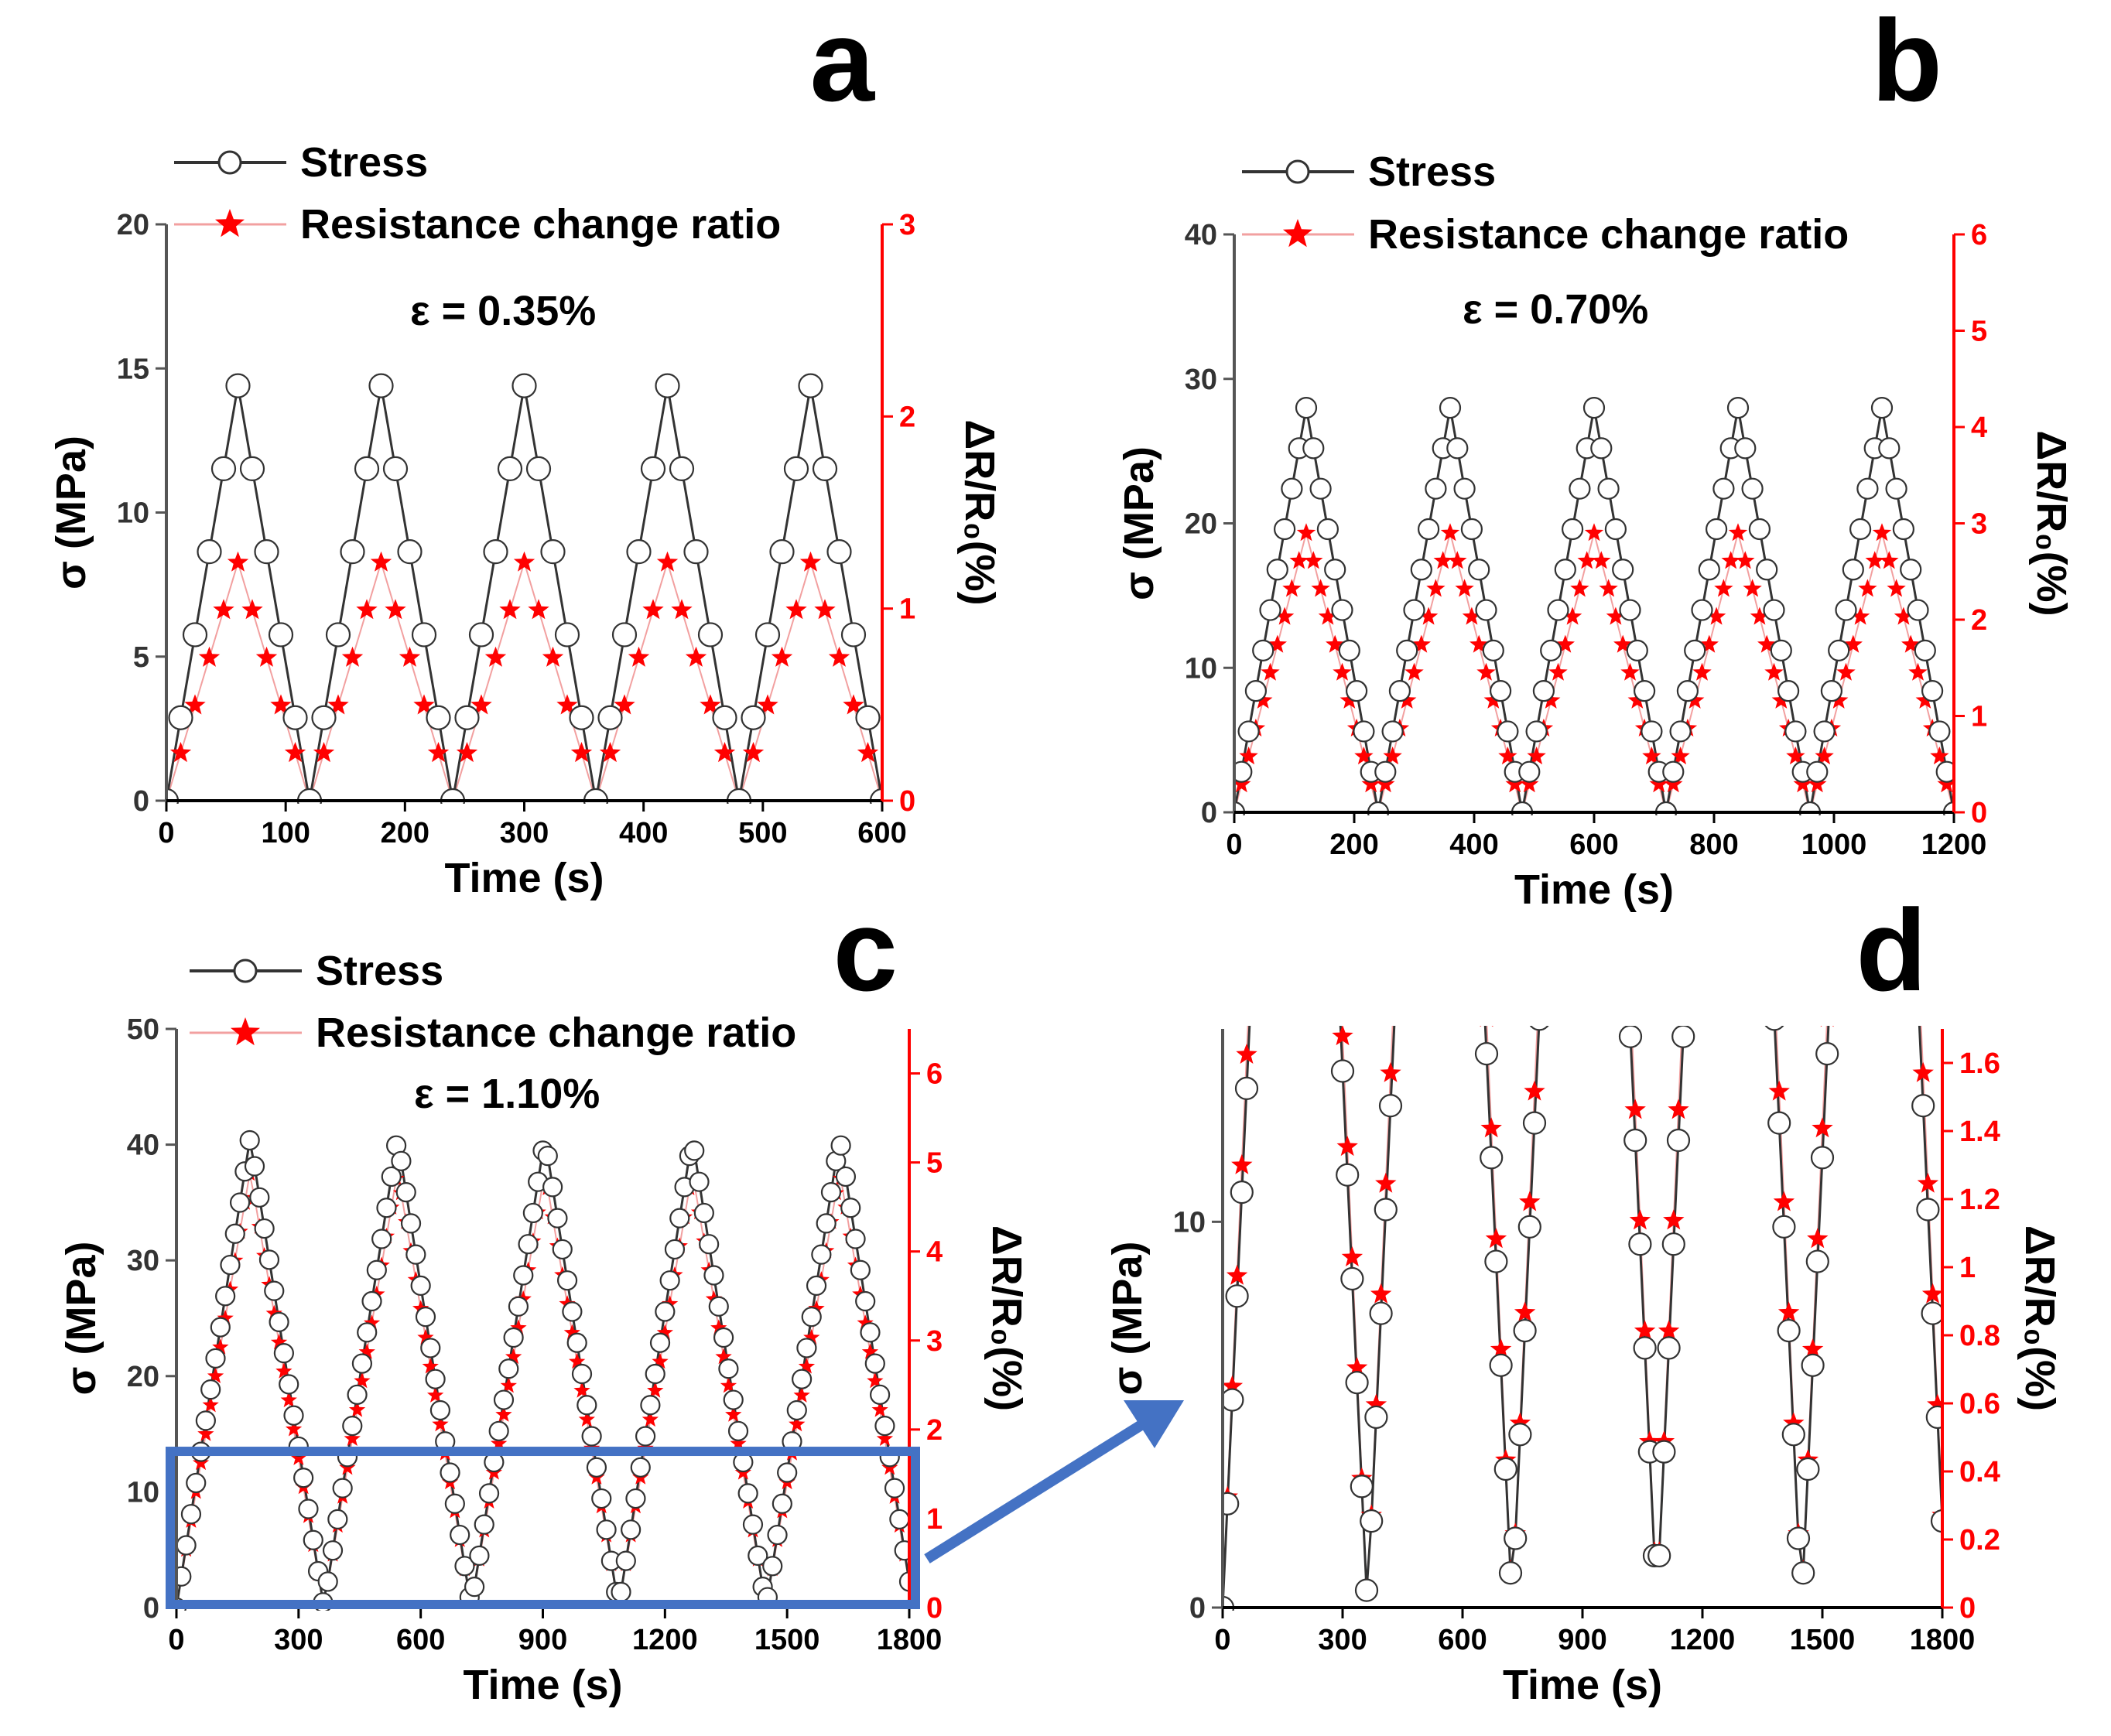 This screenshot has height=1736, width=2111. Describe the element at coordinates (542, 1370) in the screenshot. I see `data-series` at that location.